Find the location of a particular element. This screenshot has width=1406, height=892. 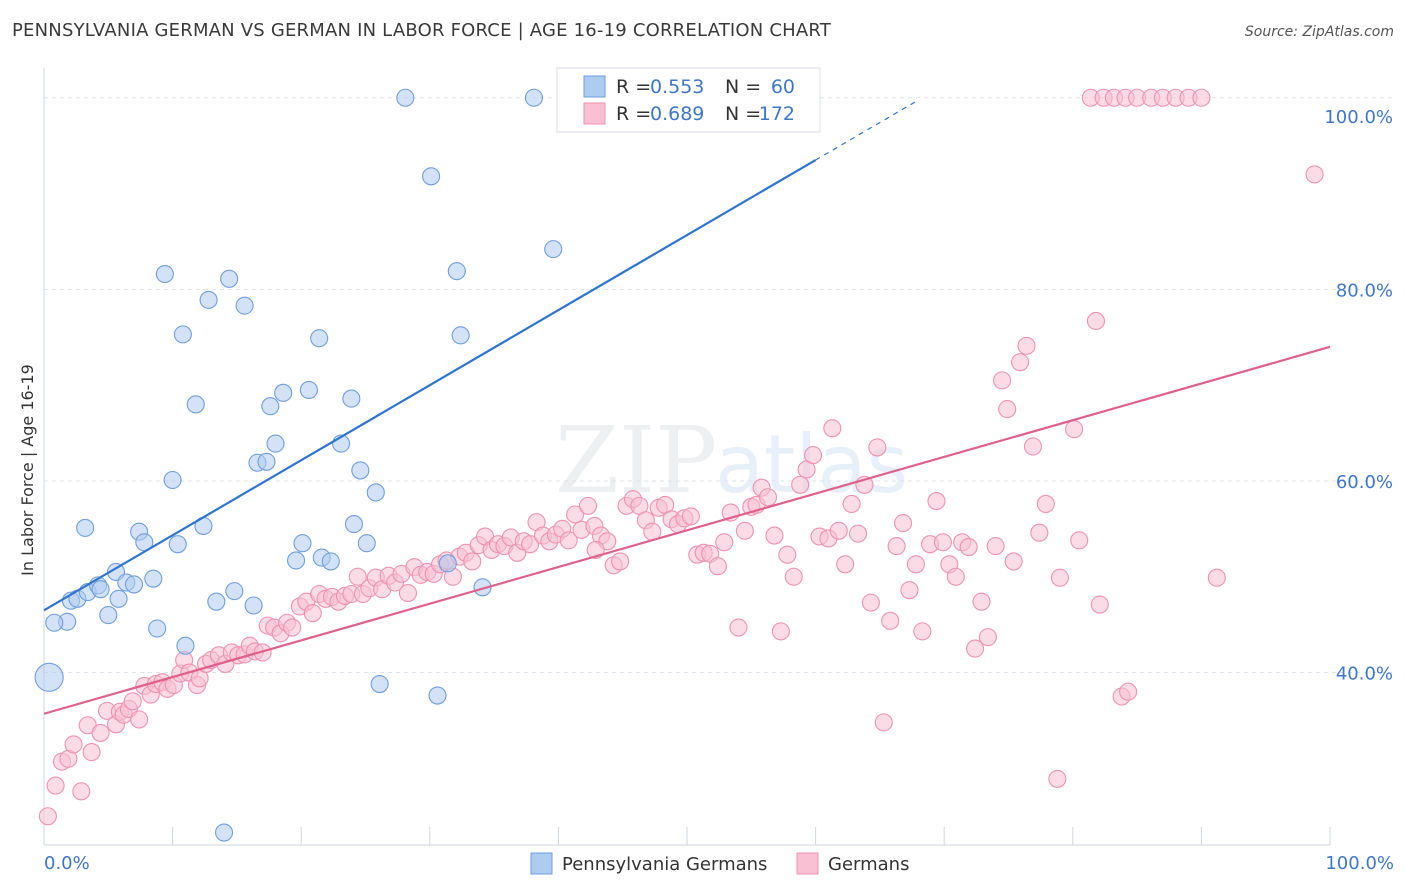

legend-swatch-blue is located at coordinates (594, 86).